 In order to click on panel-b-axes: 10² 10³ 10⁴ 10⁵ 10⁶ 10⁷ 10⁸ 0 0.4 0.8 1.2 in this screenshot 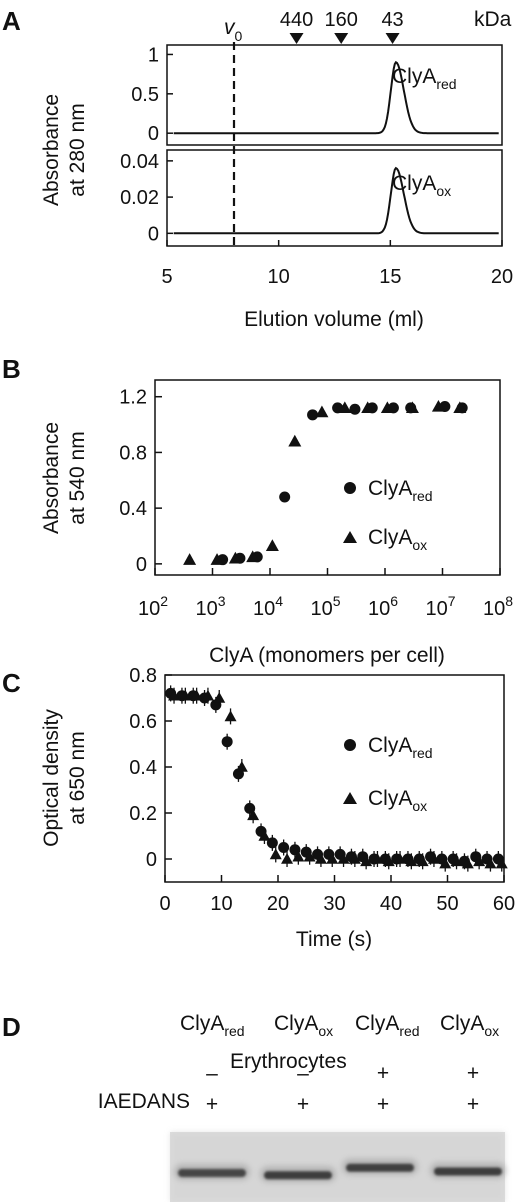, I will do `click(316, 503)`.